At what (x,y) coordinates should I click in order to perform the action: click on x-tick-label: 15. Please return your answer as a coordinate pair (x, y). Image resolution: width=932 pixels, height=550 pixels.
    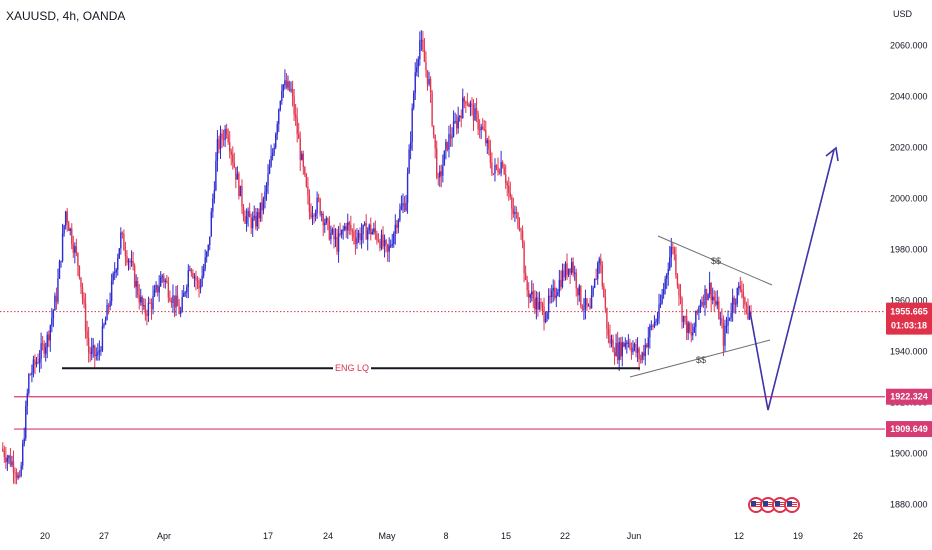
    Looking at the image, I should click on (506, 536).